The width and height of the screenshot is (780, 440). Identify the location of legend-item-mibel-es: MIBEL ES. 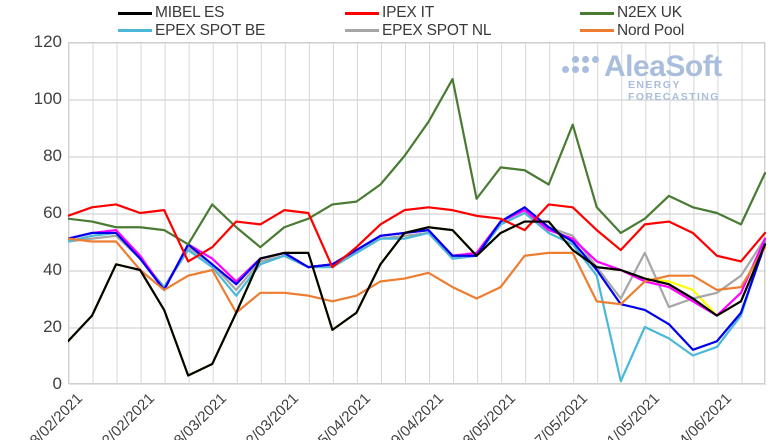
(171, 13).